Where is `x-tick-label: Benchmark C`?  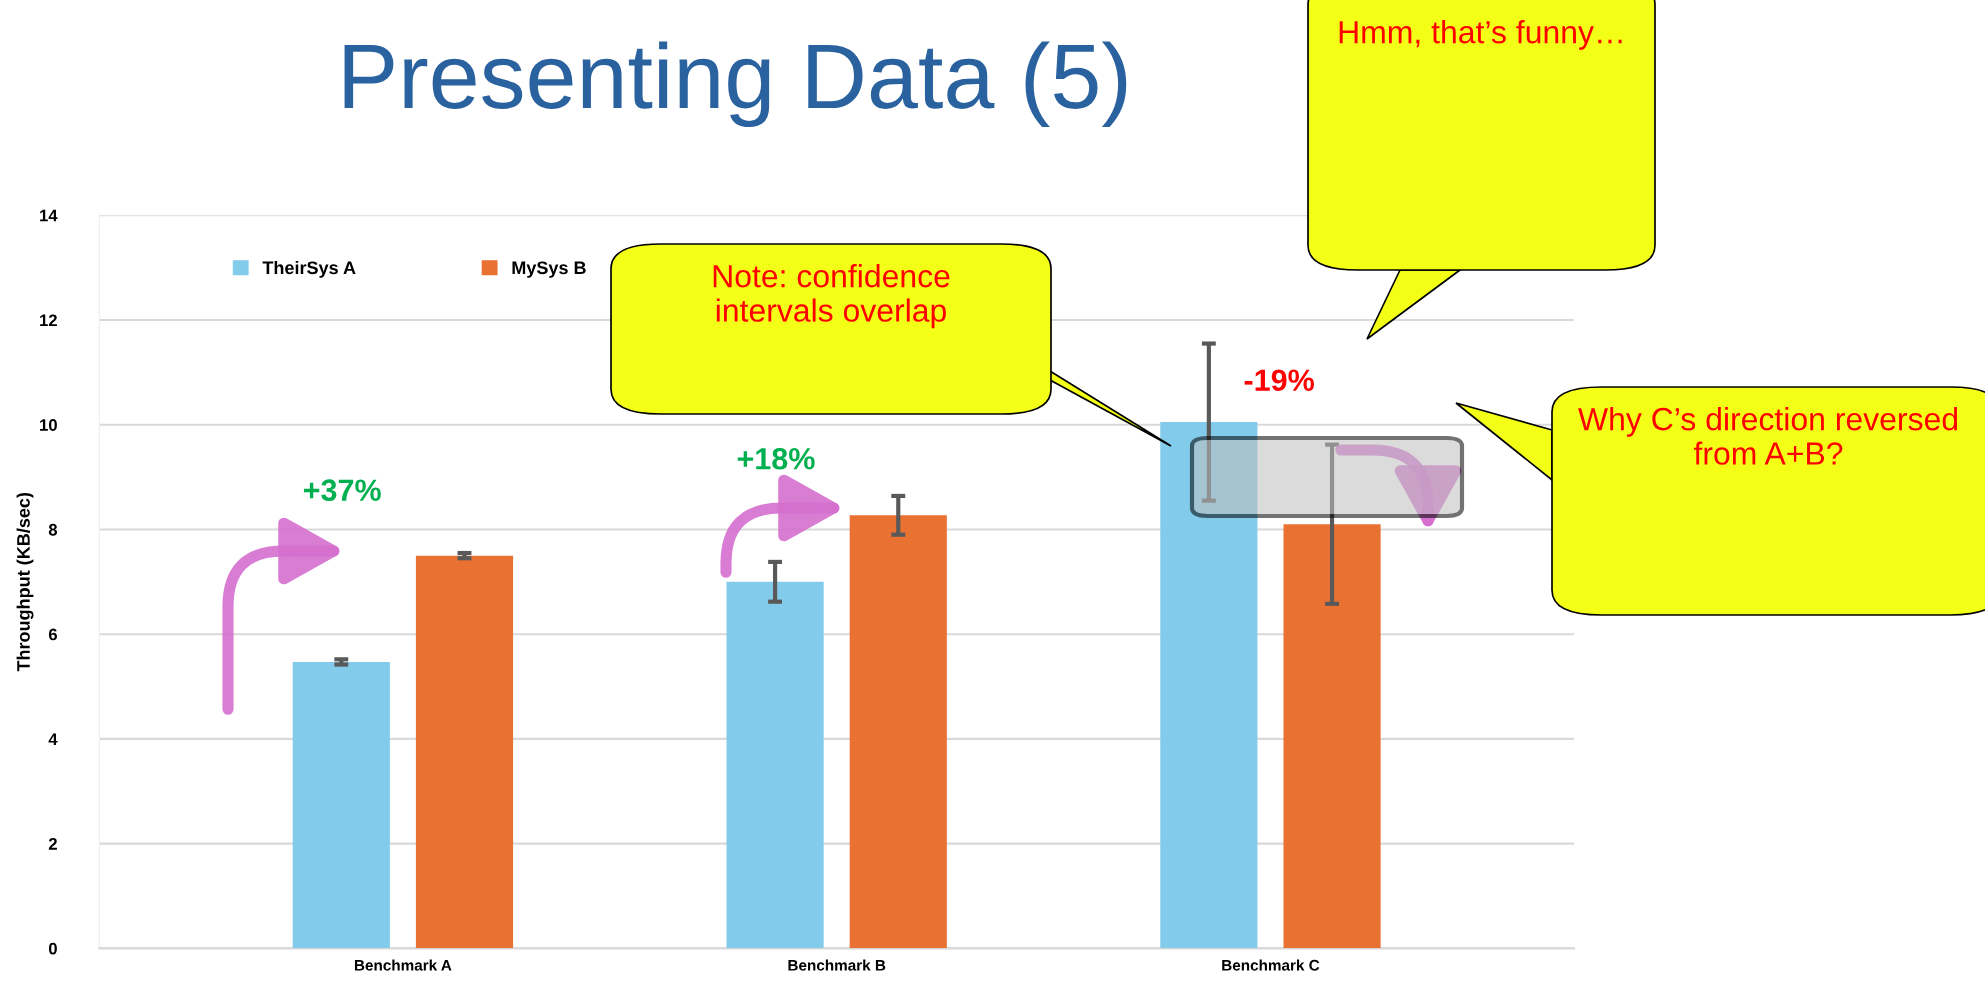 x-tick-label: Benchmark C is located at coordinates (1271, 965).